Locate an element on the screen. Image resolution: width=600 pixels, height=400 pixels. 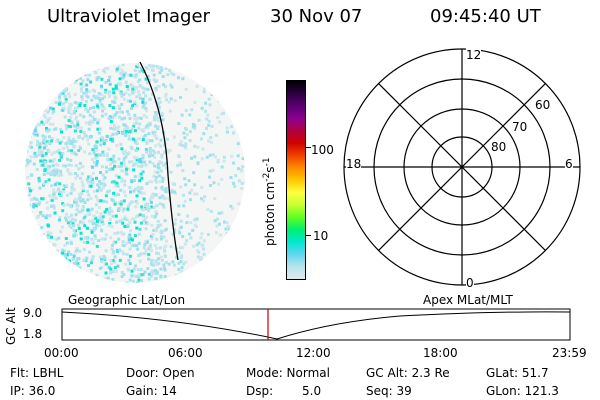
mlt-label-6: 6 is located at coordinates (569, 164).